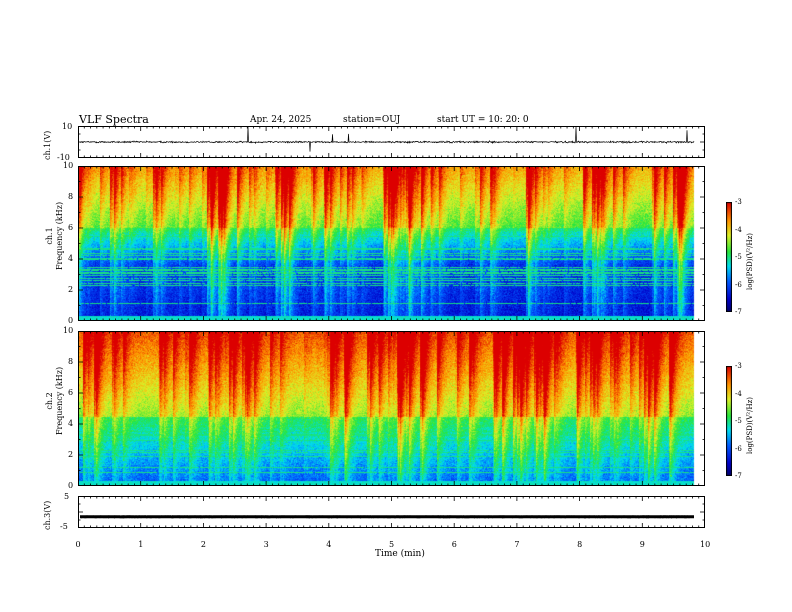 This screenshot has height=612, width=792. I want to click on ch1-wave-ylabel: ch.1(V), so click(47, 145).